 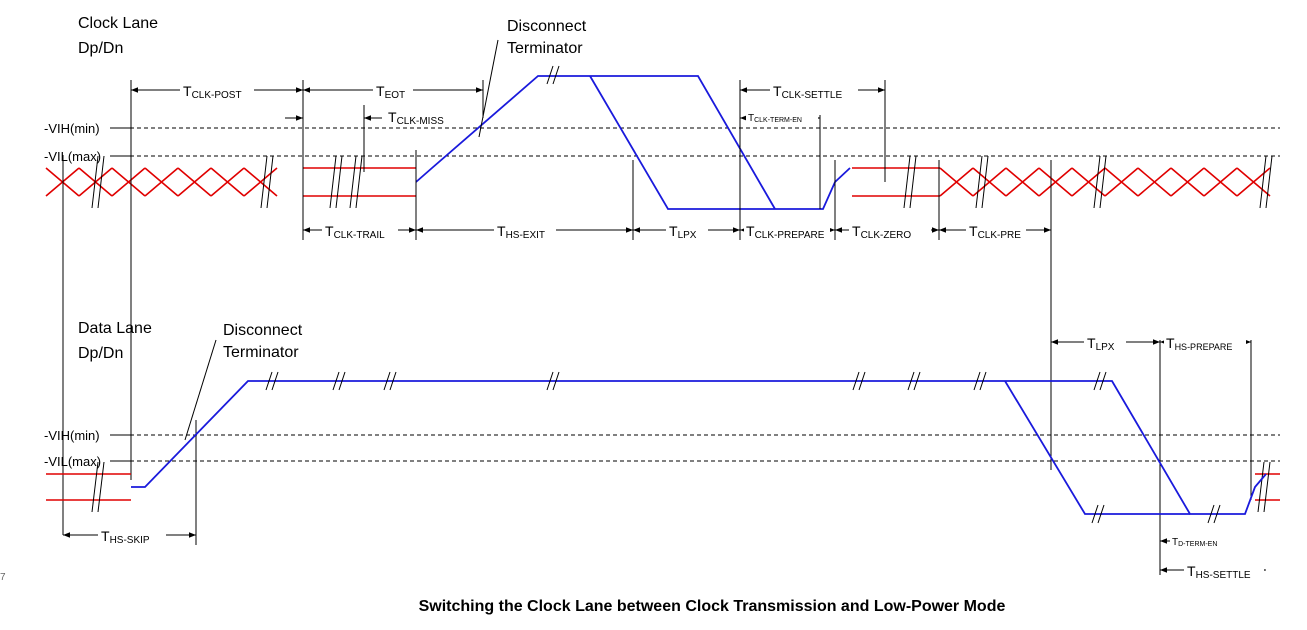 I want to click on t-d-term-en-label: TD-TERM-EN, so click(x=1194, y=542).